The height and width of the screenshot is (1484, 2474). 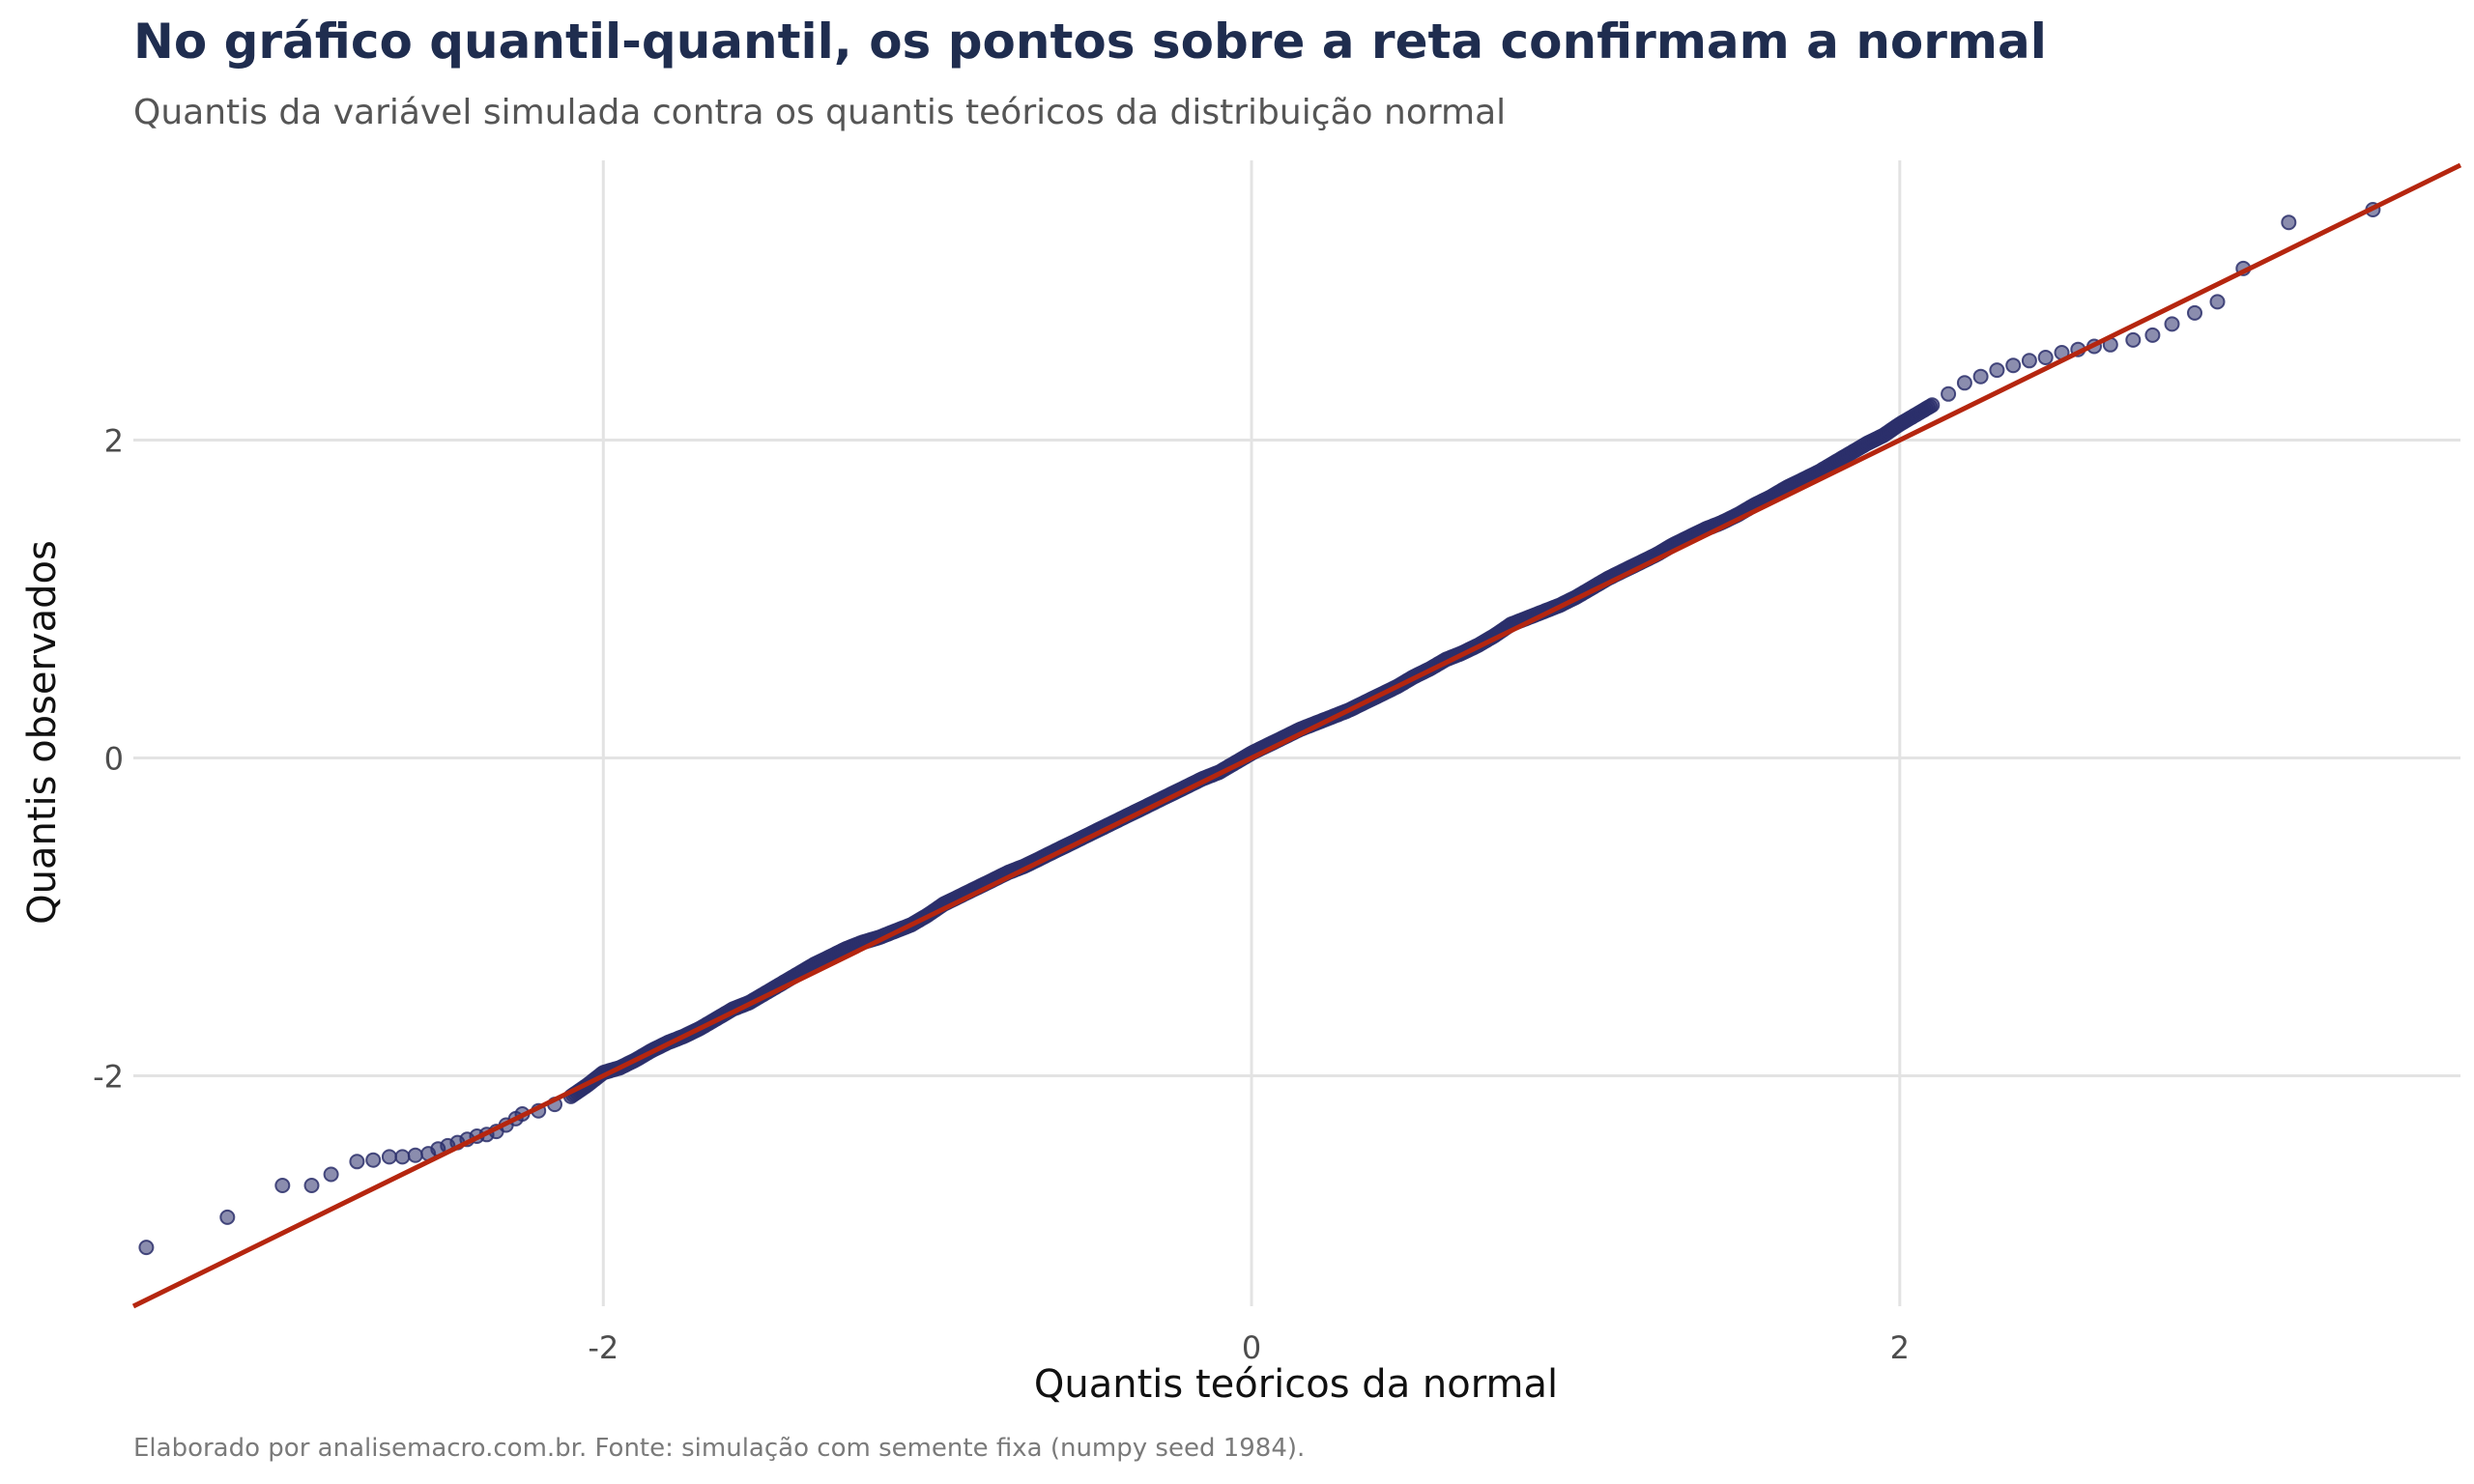 I want to click on y-axis-label: Quantis observados, so click(x=42, y=732).